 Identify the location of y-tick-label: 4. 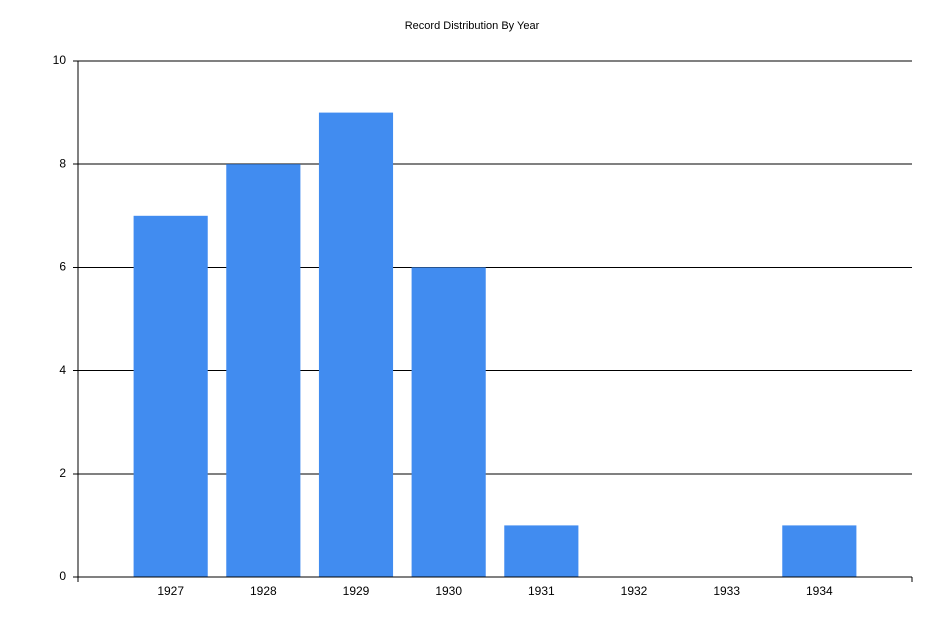
(62, 370).